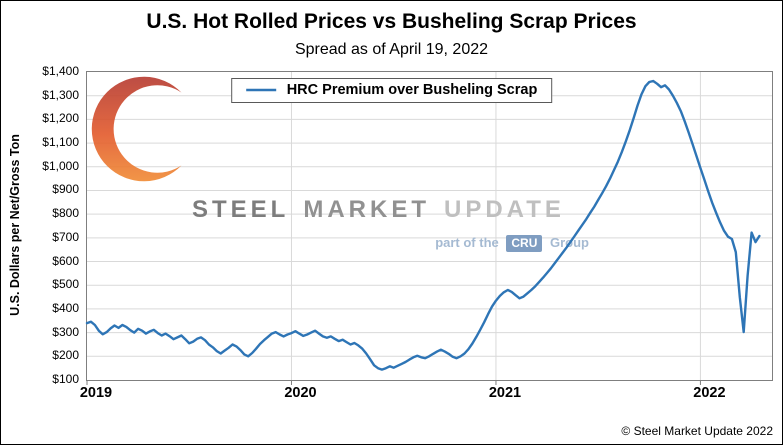 The height and width of the screenshot is (445, 783). I want to click on y-tick-label: $300, so click(65, 331).